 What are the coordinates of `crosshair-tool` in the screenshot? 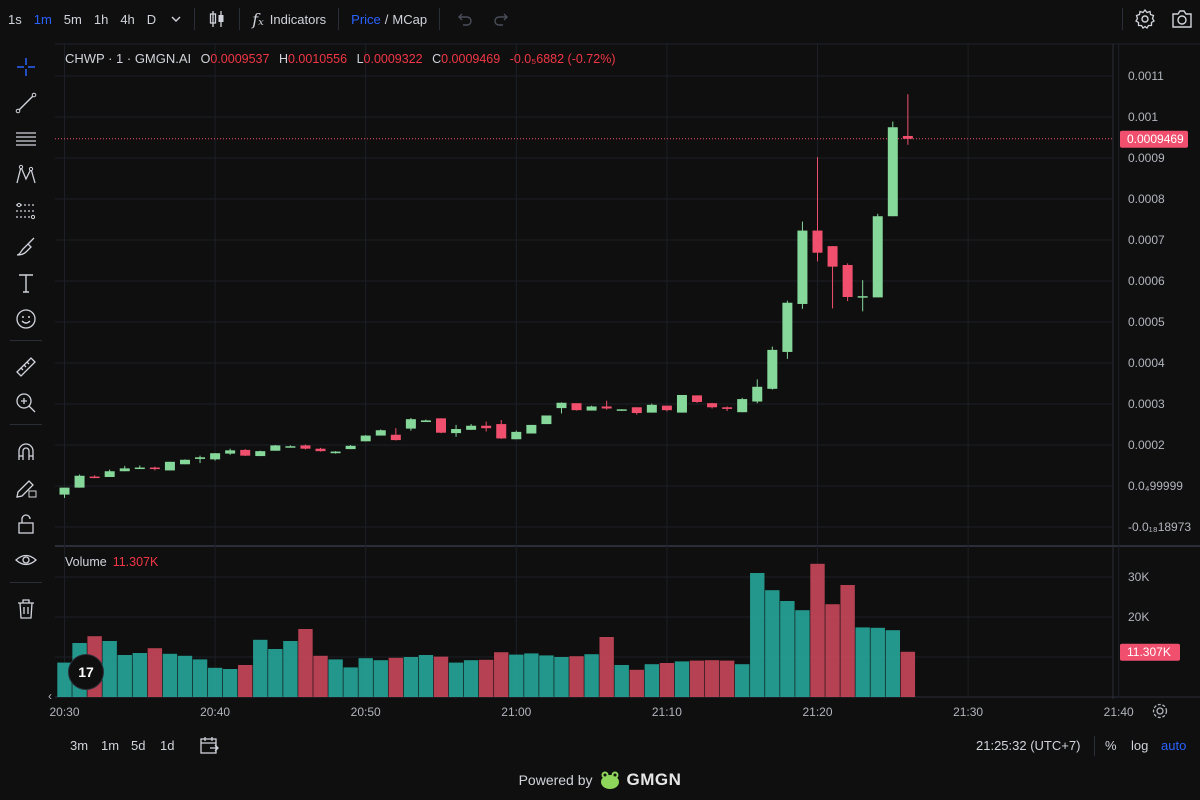 It's located at (26, 67).